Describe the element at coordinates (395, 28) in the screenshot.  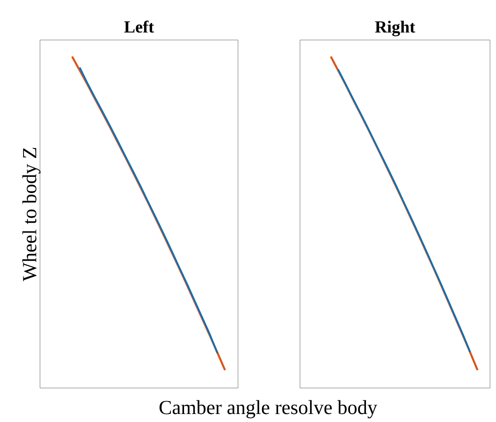
I see `chart-title: Right` at that location.